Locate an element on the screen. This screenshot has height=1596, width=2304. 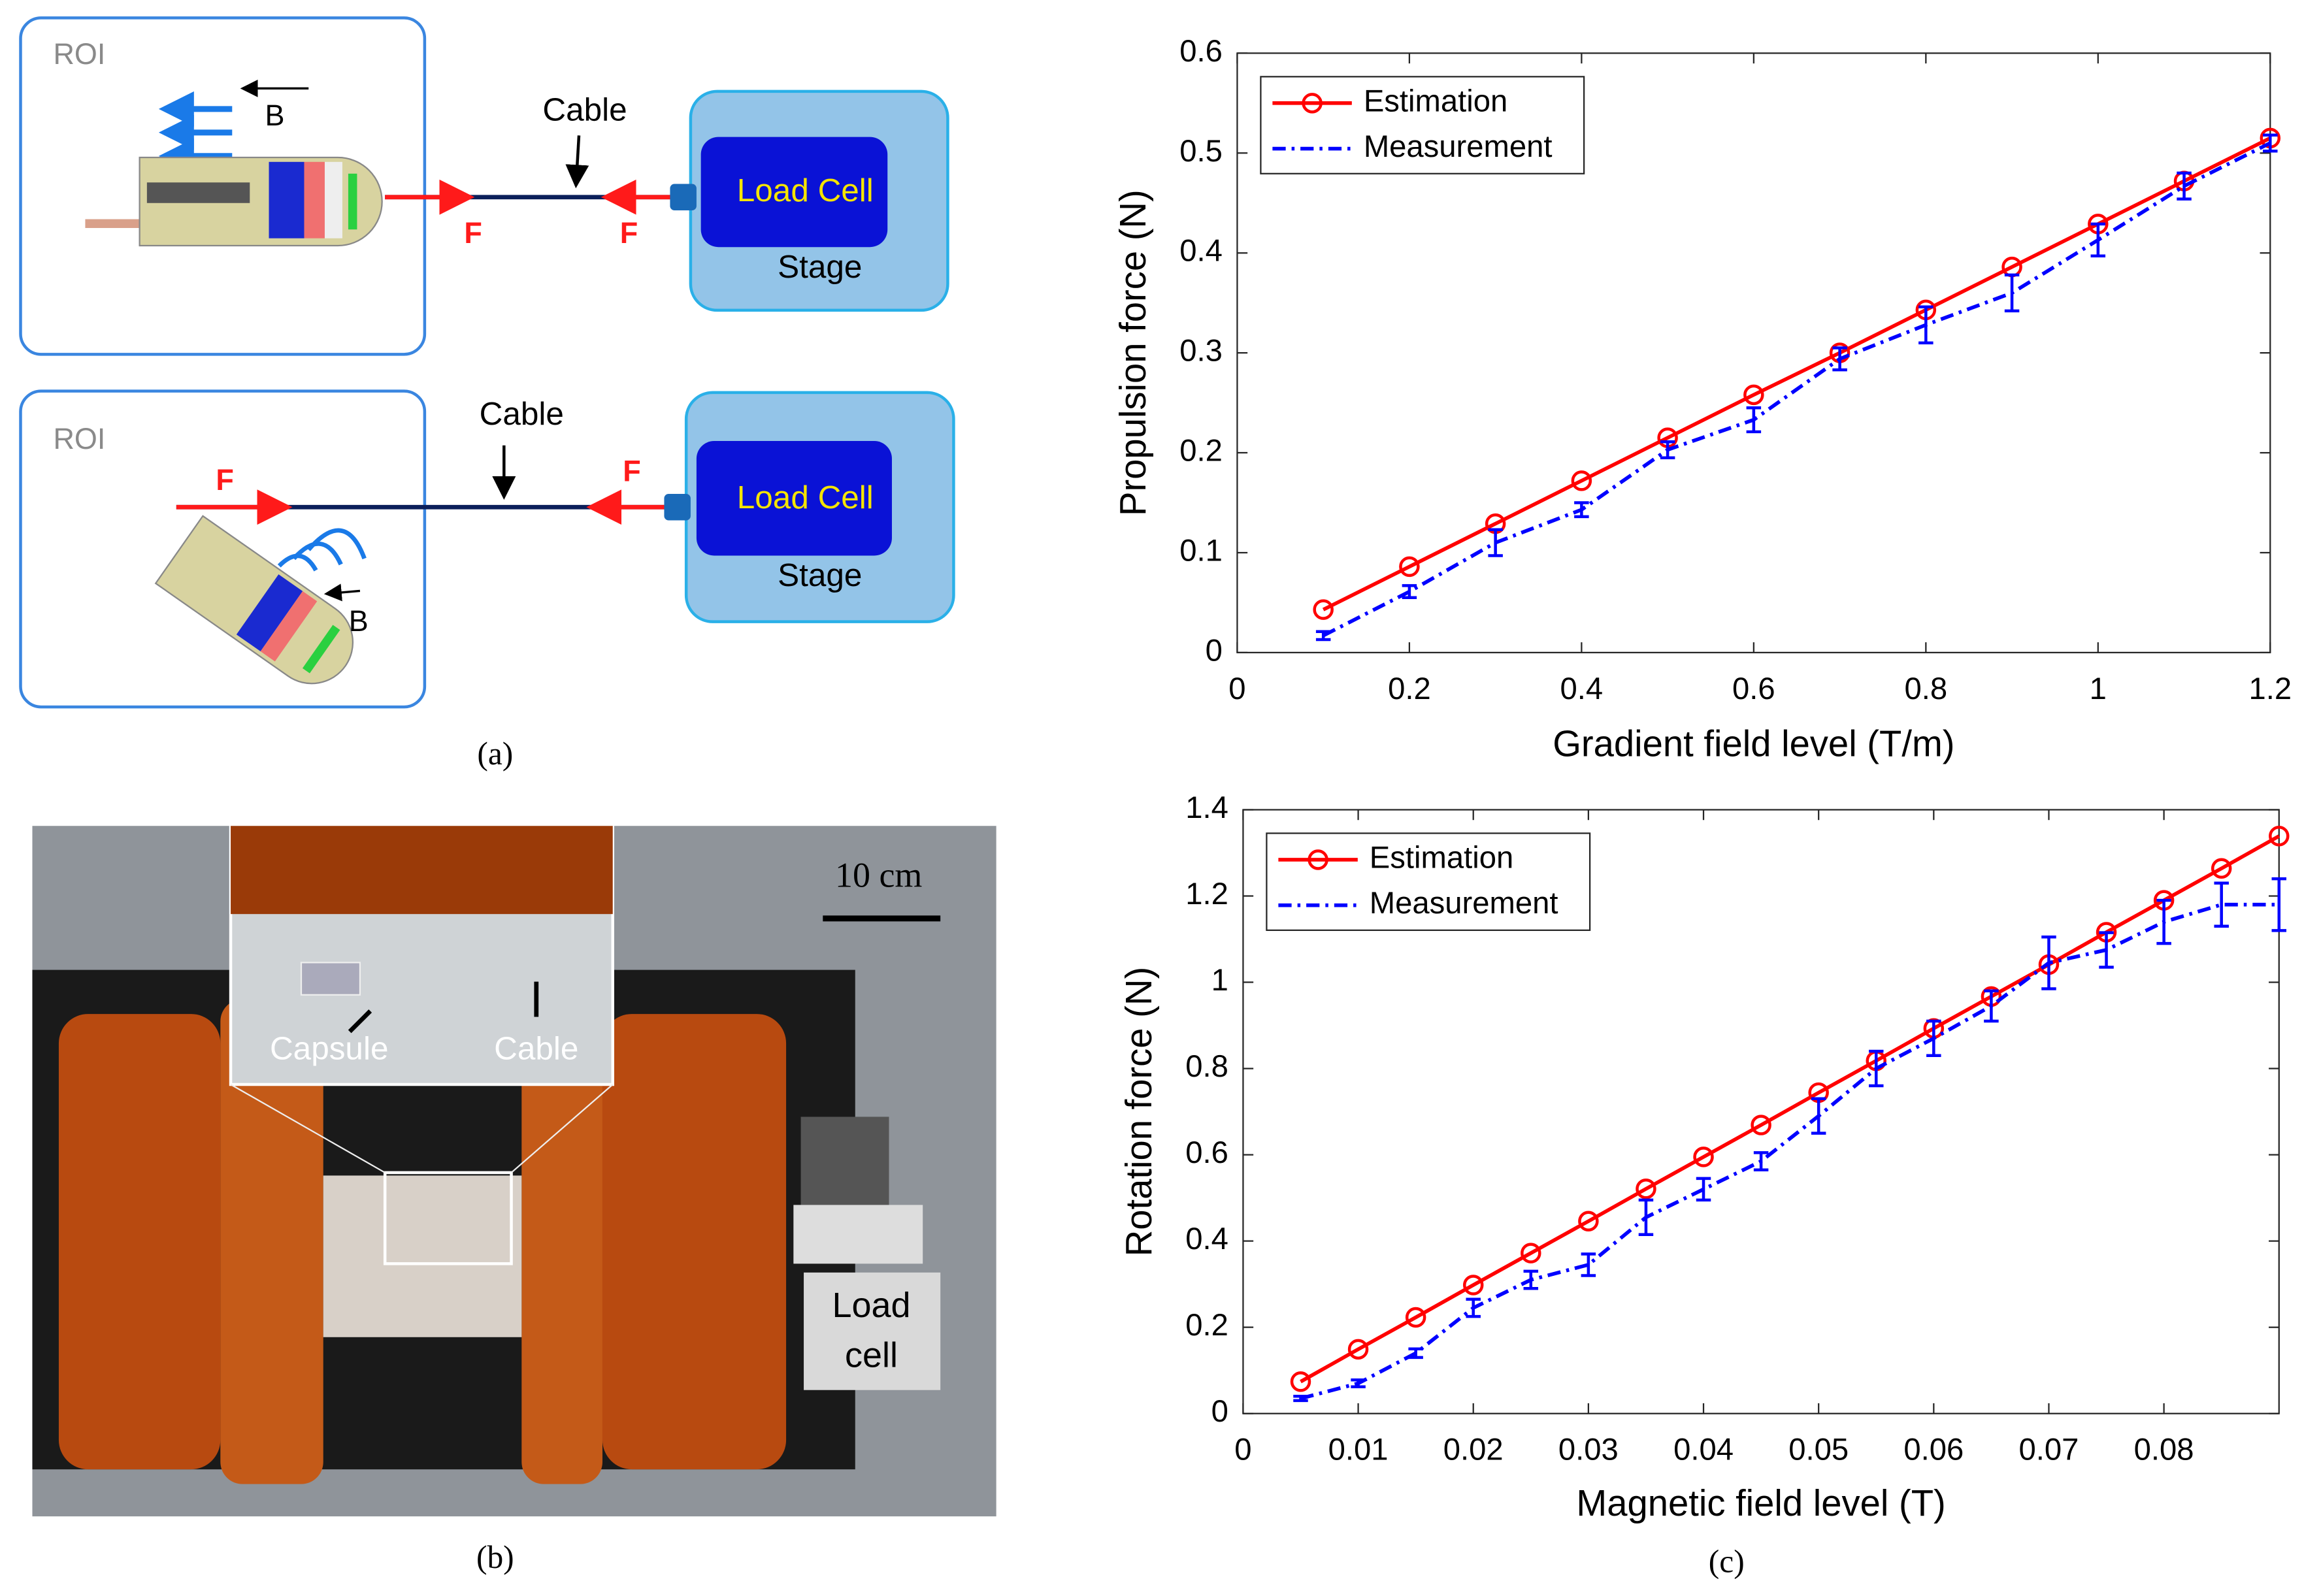
legend is located at coordinates (1428, 882).